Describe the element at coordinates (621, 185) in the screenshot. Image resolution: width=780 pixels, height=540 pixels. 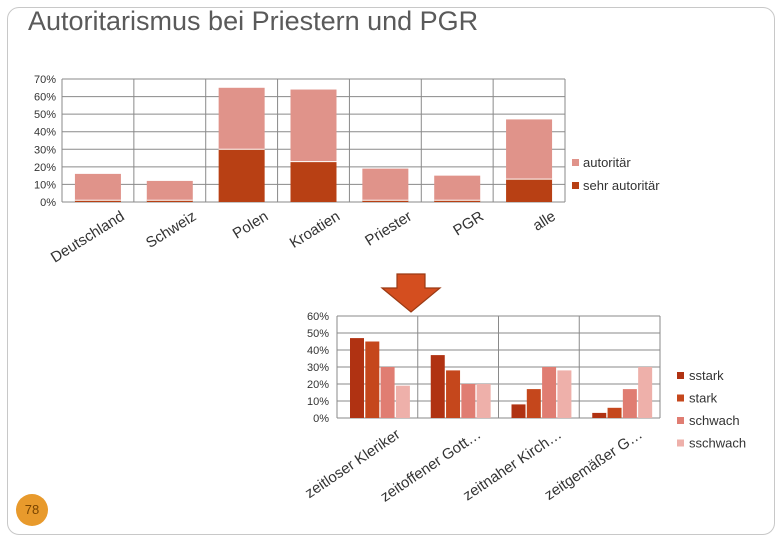
I see `legend-label: sehr autoritär` at that location.